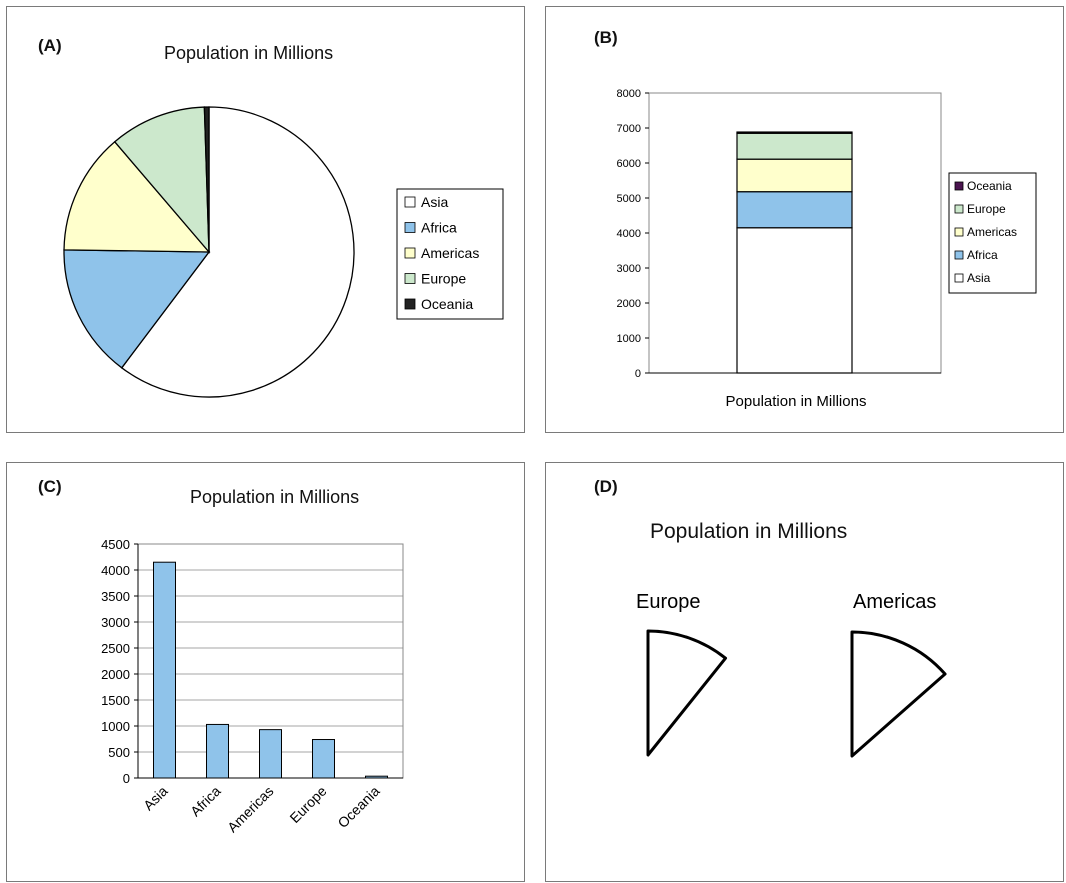 The image size is (1066, 883). Describe the element at coordinates (307, 804) in the screenshot. I see `bar-x-tick-europe: Europe` at that location.